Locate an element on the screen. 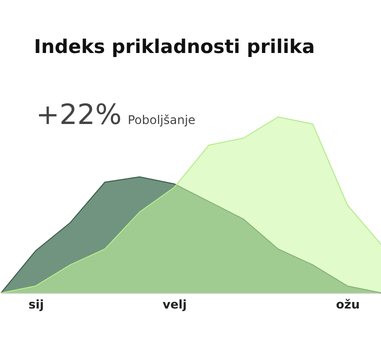 The image size is (381, 350). chart-title: Indeks prikladnosti prilika is located at coordinates (174, 47).